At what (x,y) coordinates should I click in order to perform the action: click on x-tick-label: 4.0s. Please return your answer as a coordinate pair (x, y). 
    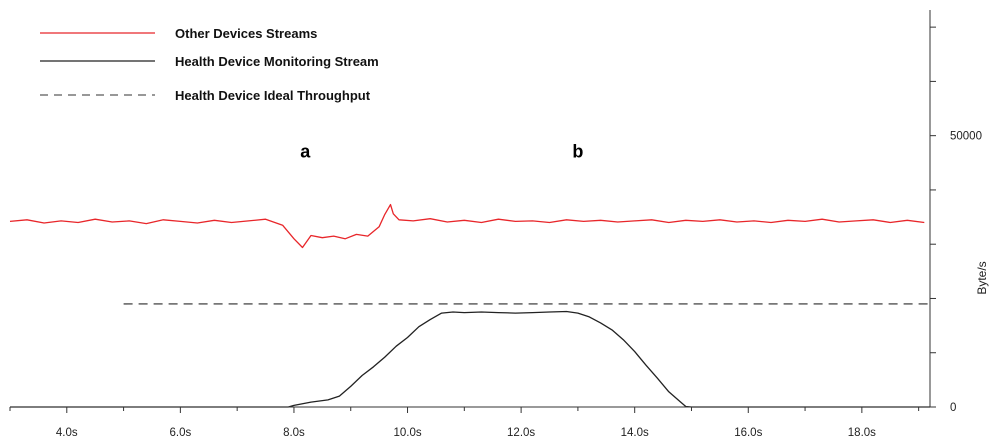
    Looking at the image, I should click on (67, 433).